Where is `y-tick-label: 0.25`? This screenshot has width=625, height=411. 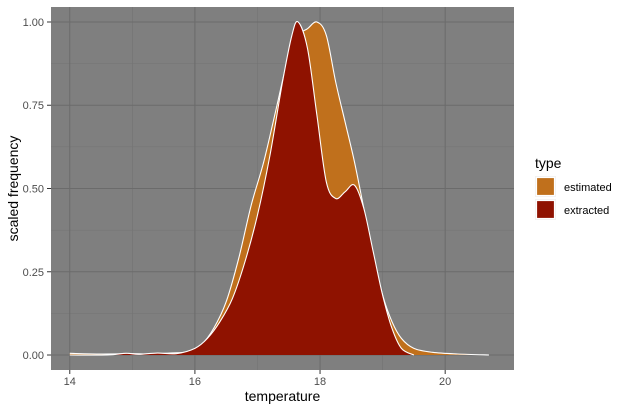
y-tick-label: 0.25 is located at coordinates (33, 273).